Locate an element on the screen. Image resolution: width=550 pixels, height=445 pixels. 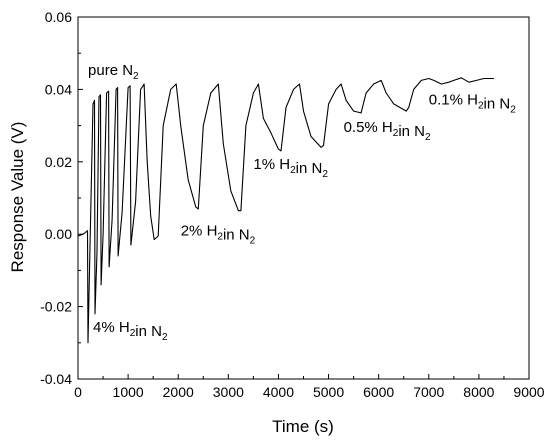
y-tick-label: 0.04 is located at coordinates (58, 89).